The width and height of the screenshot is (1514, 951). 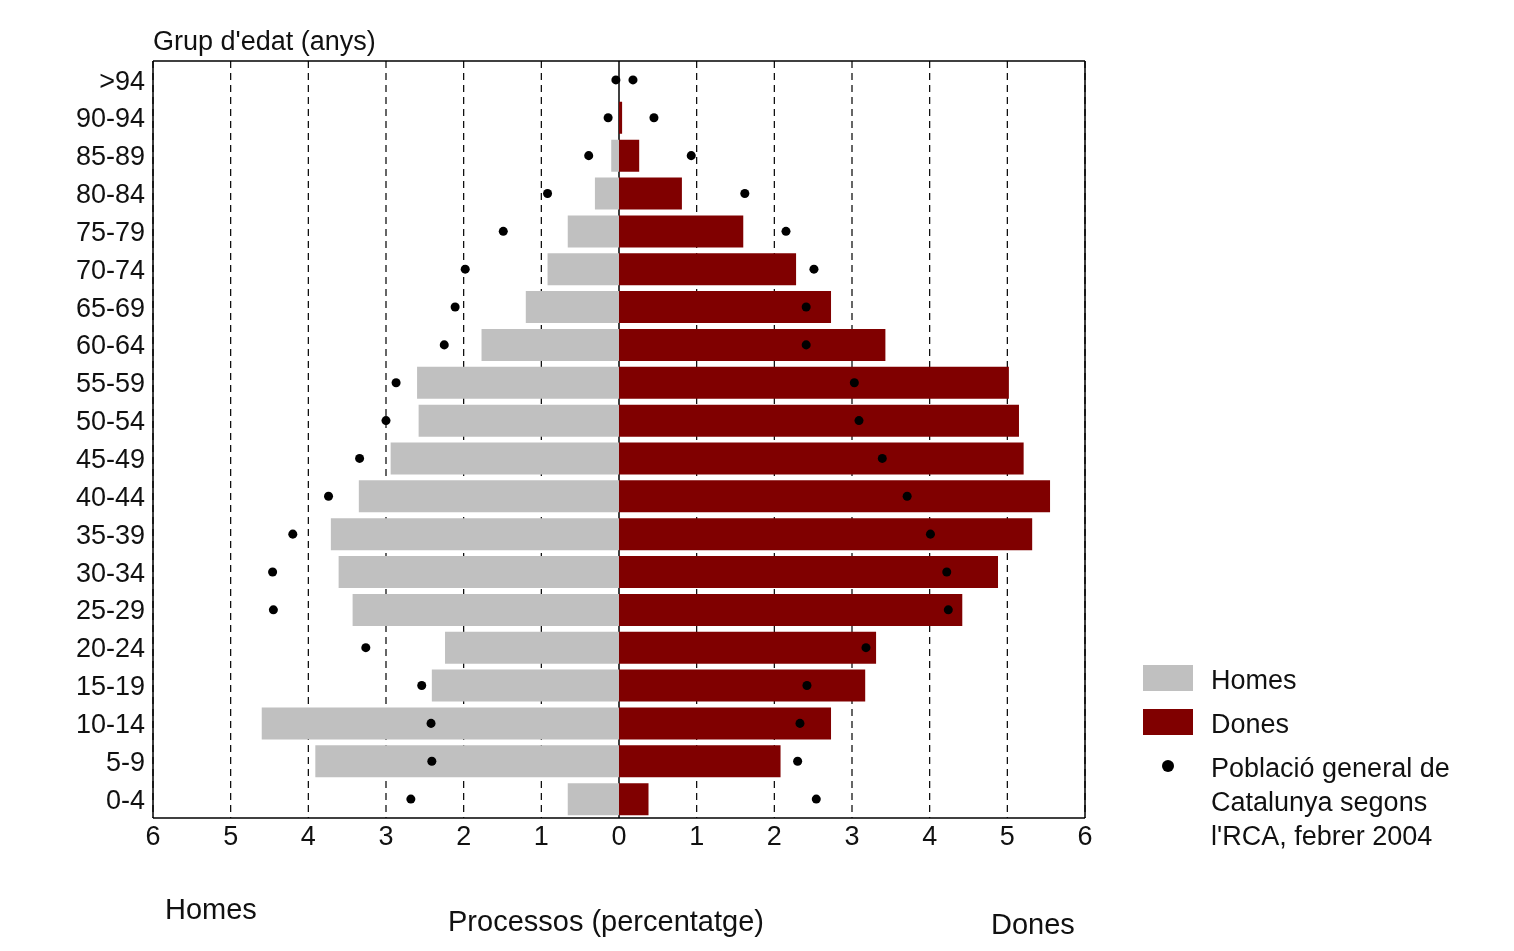 I want to click on x-tick-label: 3, so click(x=386, y=836).